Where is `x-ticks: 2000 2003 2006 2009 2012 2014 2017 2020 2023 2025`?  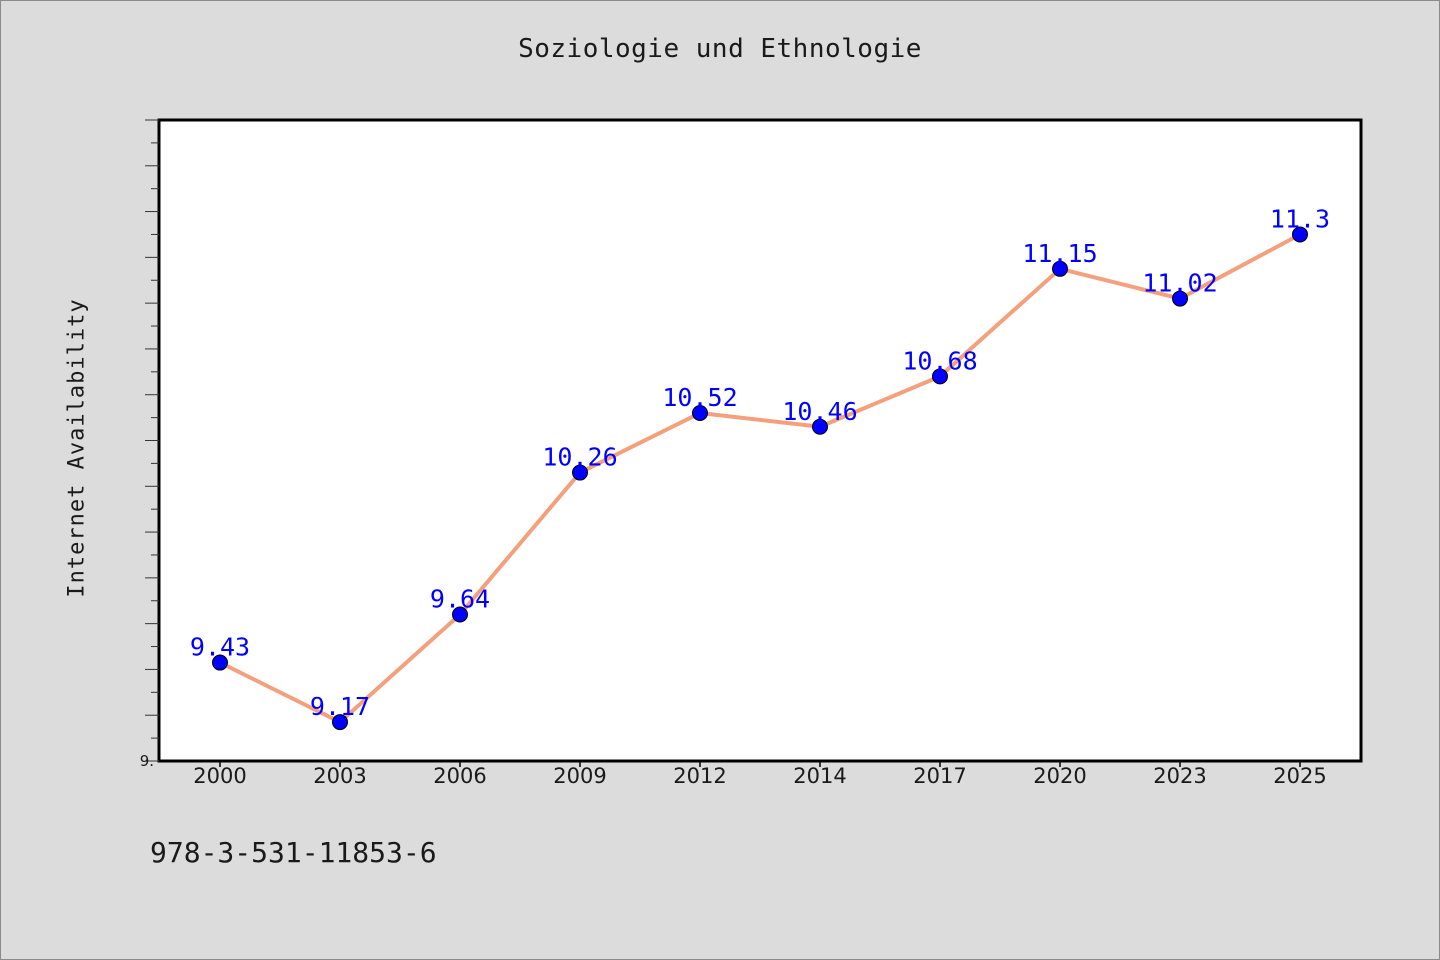 x-ticks: 2000 2003 2006 2009 2012 2014 2017 2020 2023 2025 is located at coordinates (760, 774).